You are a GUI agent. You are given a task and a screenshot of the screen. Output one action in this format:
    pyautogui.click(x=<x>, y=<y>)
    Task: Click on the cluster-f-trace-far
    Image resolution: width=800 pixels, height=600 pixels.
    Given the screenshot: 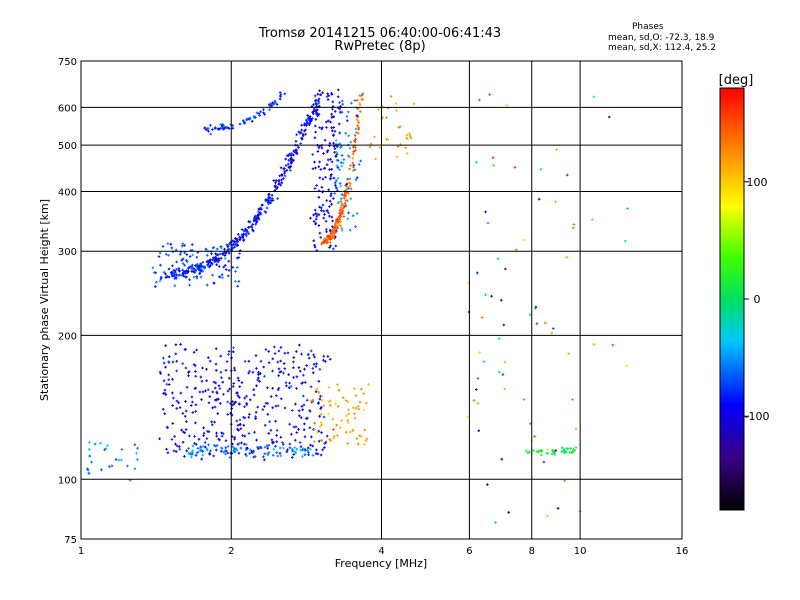 What is the action you would take?
    pyautogui.click(x=392, y=128)
    